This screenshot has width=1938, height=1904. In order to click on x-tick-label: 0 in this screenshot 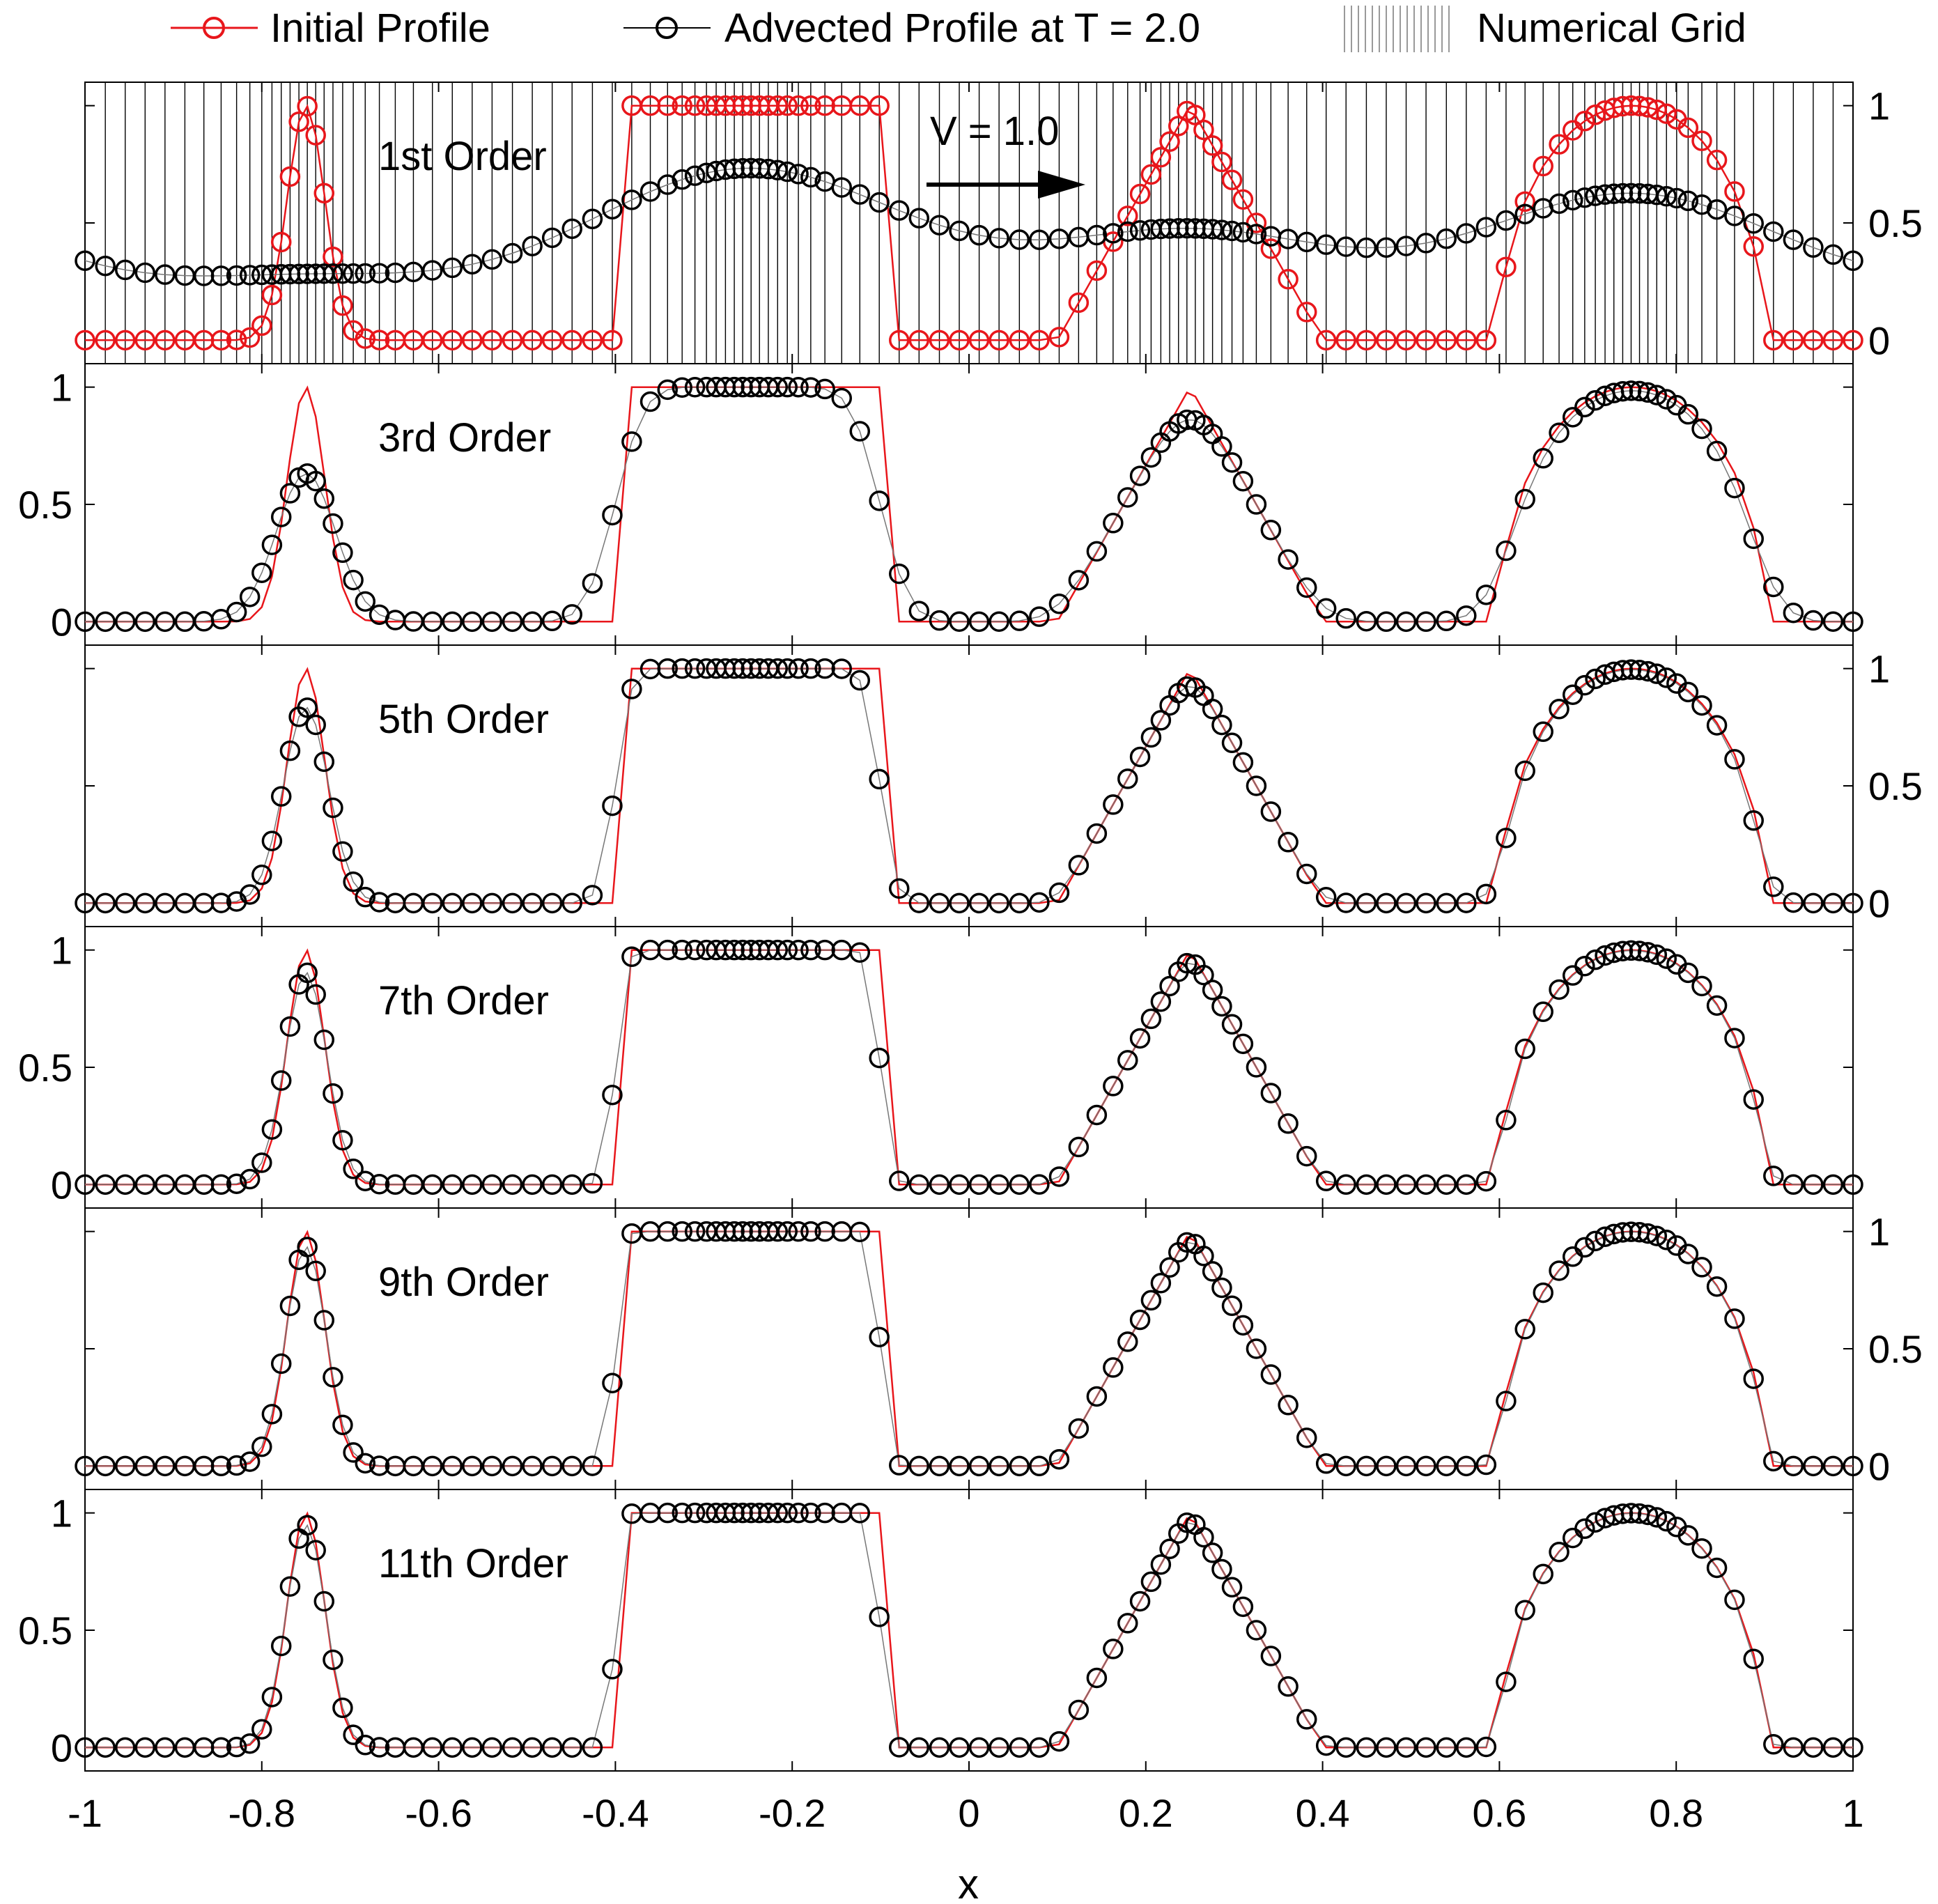, I will do `click(968, 1813)`.